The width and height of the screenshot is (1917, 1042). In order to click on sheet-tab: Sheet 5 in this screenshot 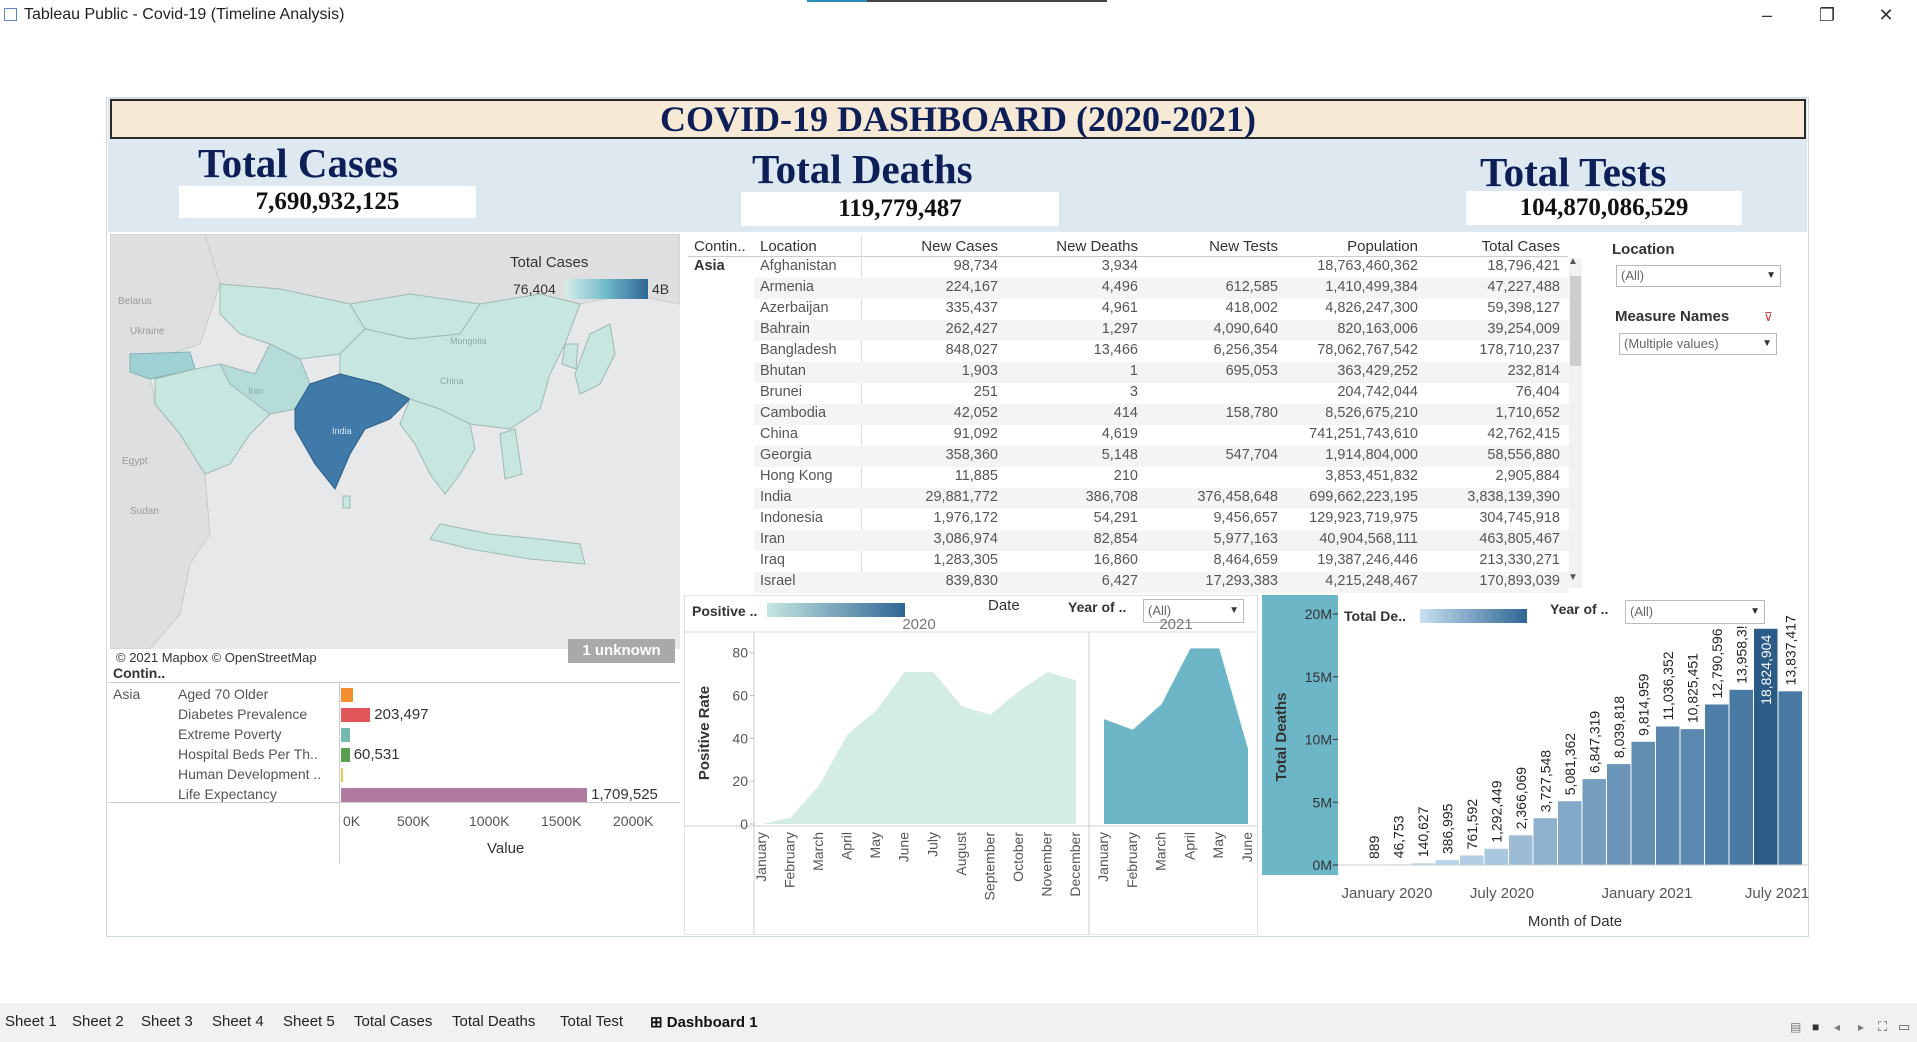, I will do `click(309, 1021)`.